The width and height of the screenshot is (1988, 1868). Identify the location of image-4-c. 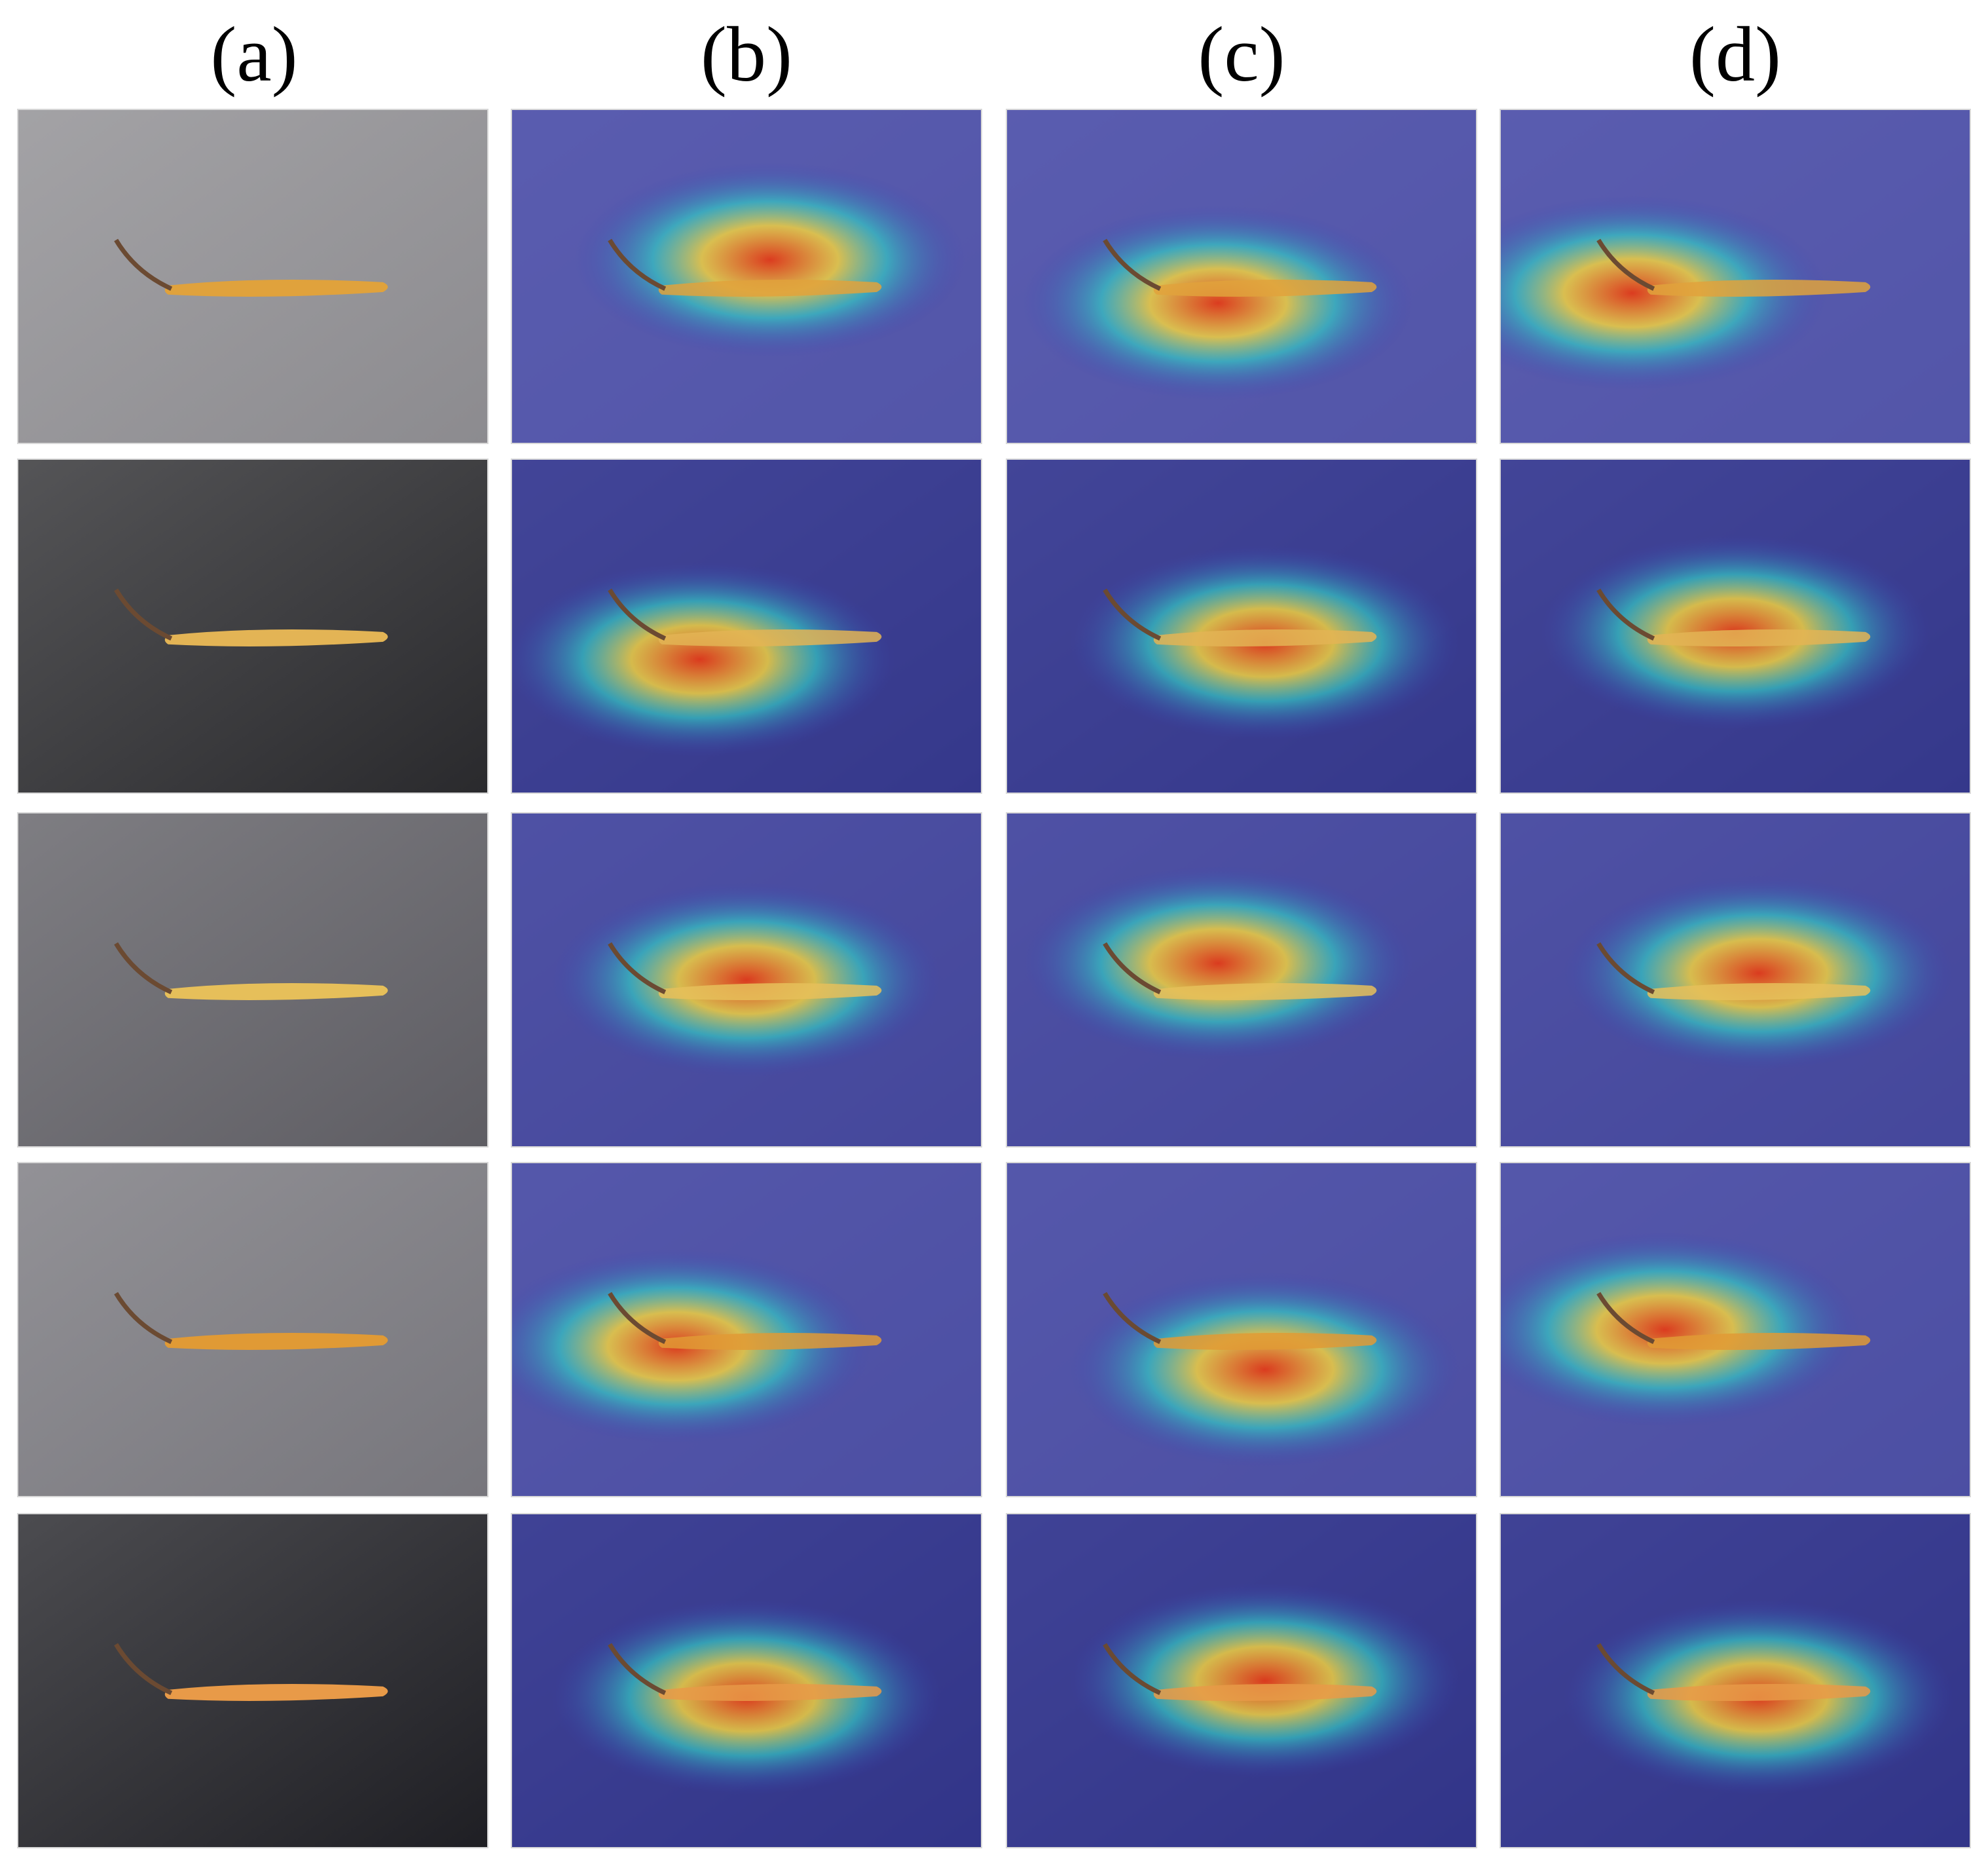
(1241, 1329).